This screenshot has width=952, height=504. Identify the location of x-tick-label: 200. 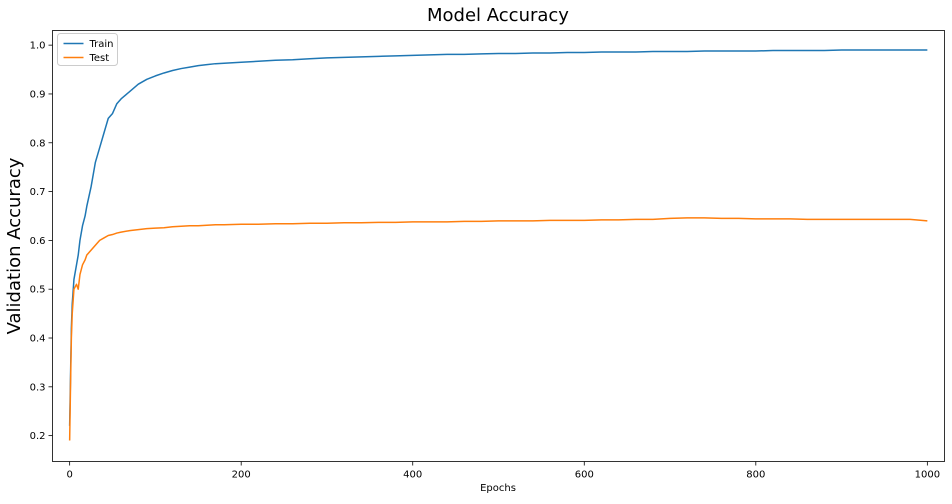
(241, 475).